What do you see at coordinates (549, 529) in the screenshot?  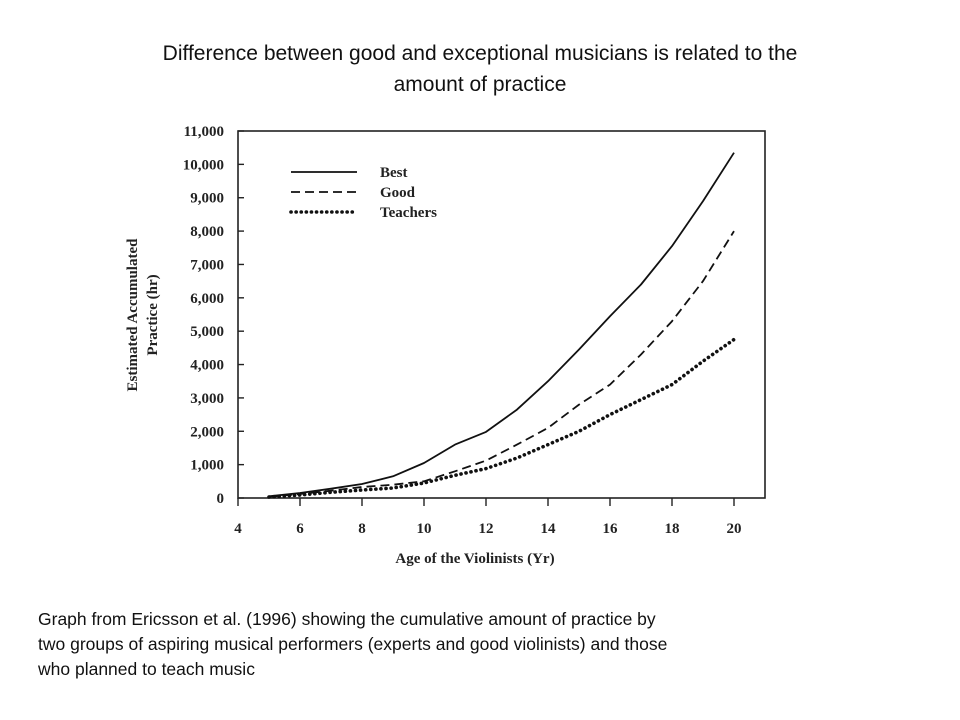 I see `x-tick-label: 14` at bounding box center [549, 529].